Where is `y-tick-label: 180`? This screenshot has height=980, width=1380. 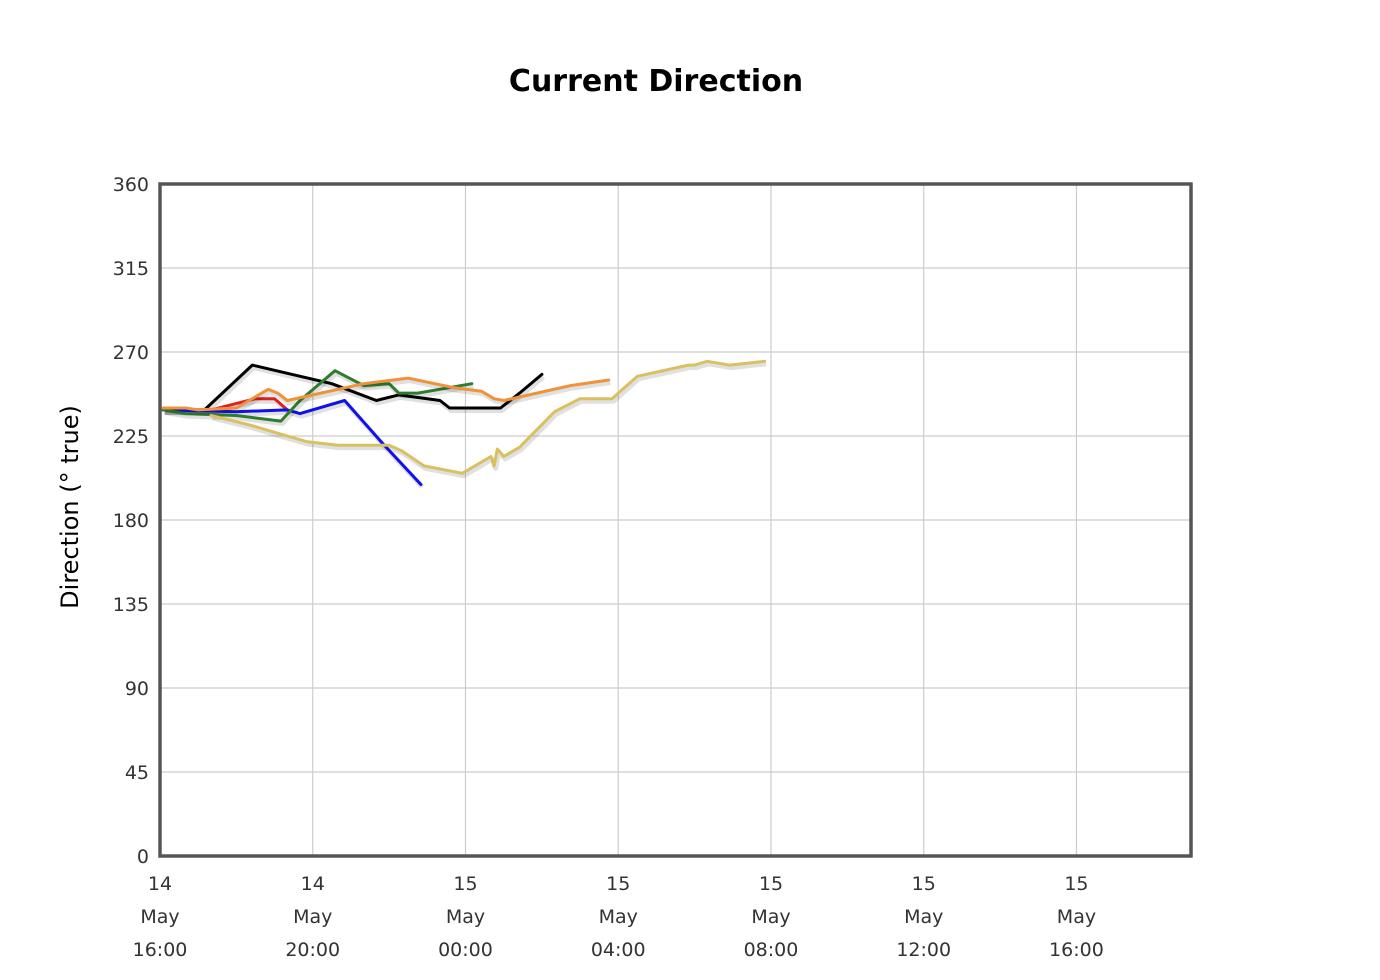
y-tick-label: 180 is located at coordinates (131, 521).